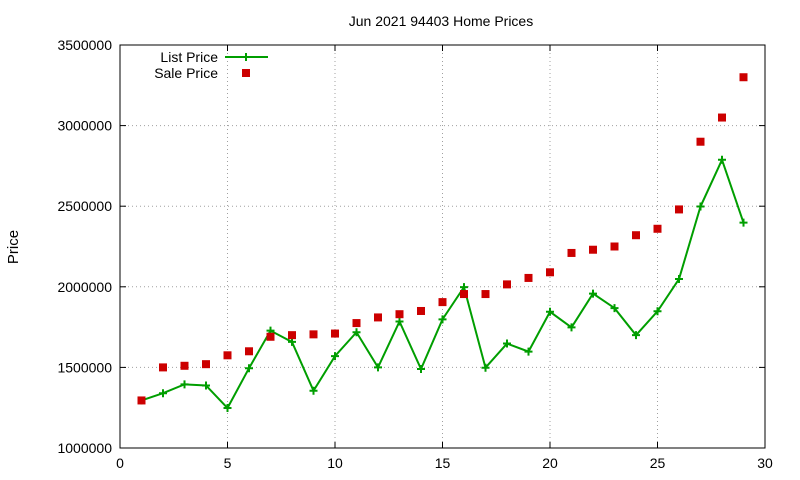  Describe the element at coordinates (765, 463) in the screenshot. I see `x-tick-label: 30` at that location.